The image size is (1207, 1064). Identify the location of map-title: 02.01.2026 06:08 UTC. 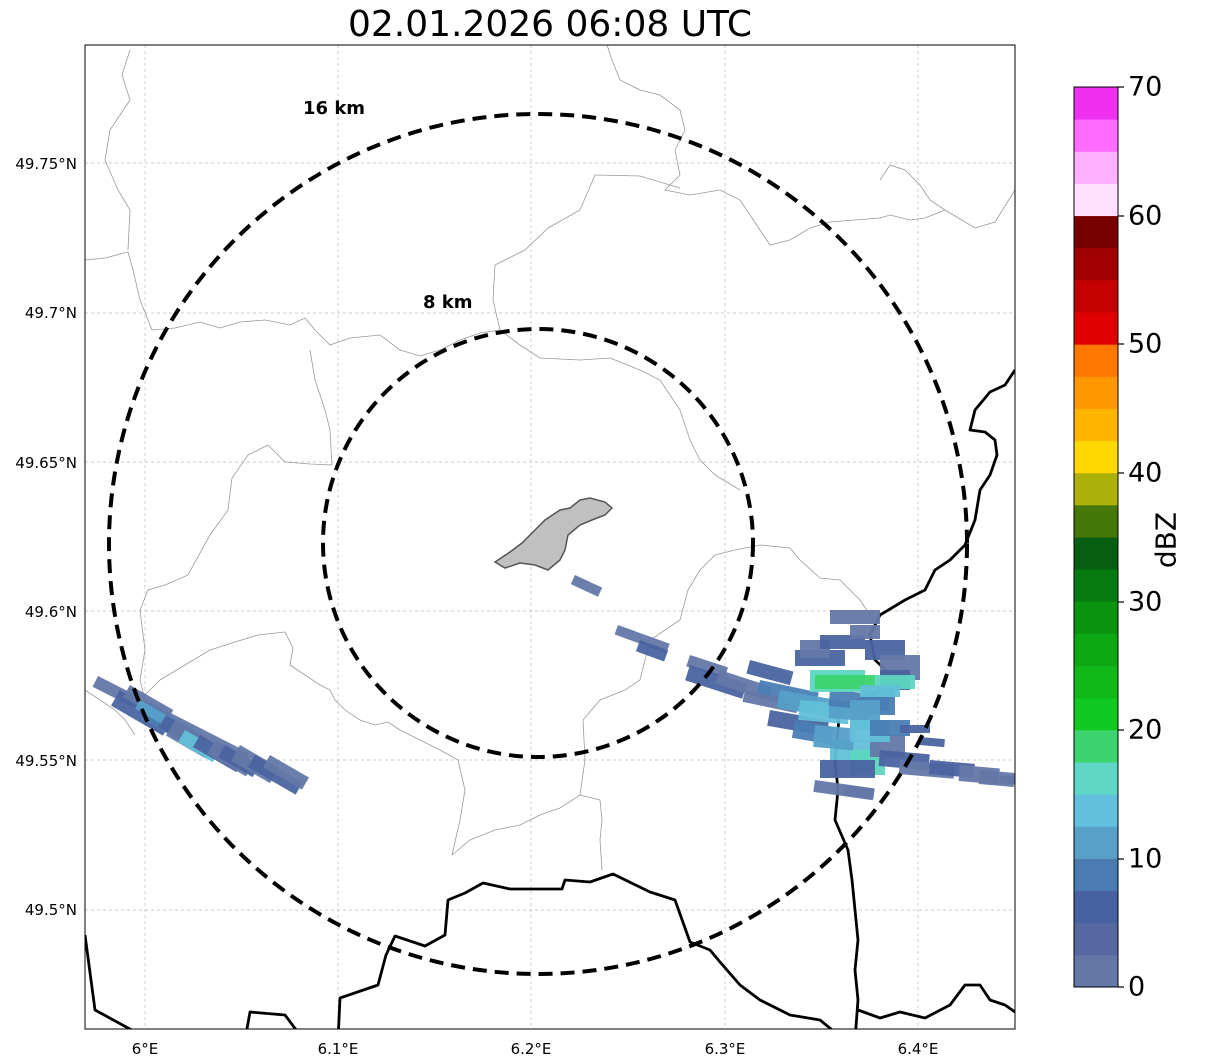
(550, 24).